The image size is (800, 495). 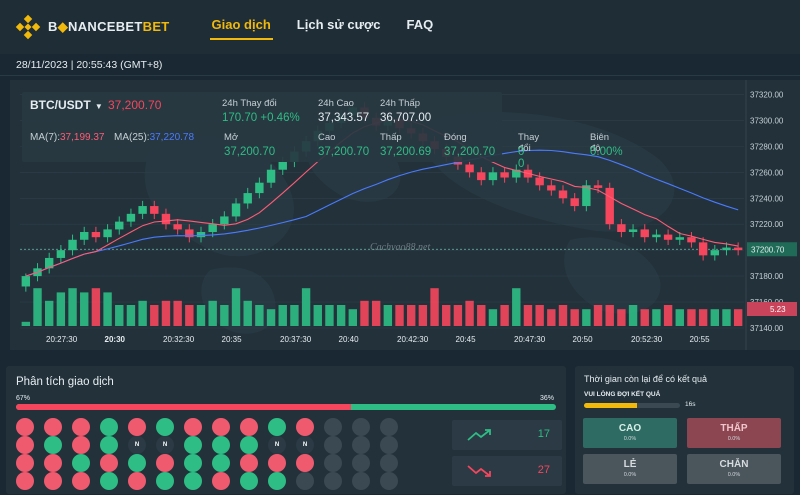 What do you see at coordinates (92, 27) in the screenshot?
I see `logo: B◆NANCEBETBET` at bounding box center [92, 27].